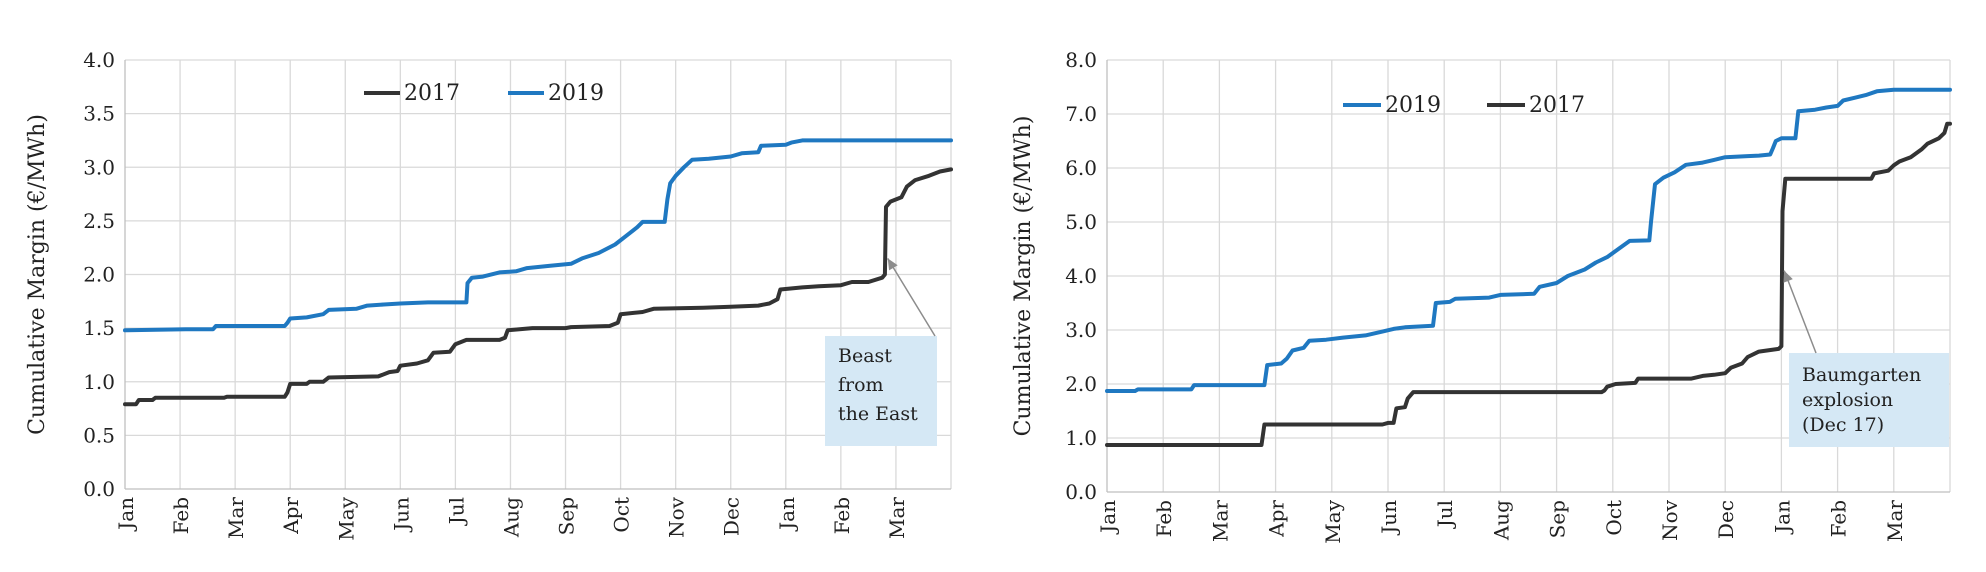 Image resolution: width=1986 pixels, height=572 pixels. I want to click on y-tick-label: 8.0, so click(1081, 60).